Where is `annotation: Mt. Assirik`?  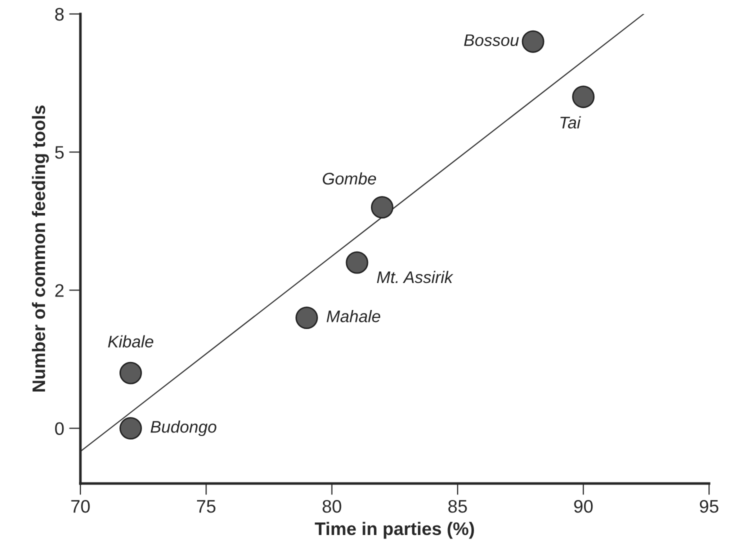 annotation: Mt. Assirik is located at coordinates (415, 277).